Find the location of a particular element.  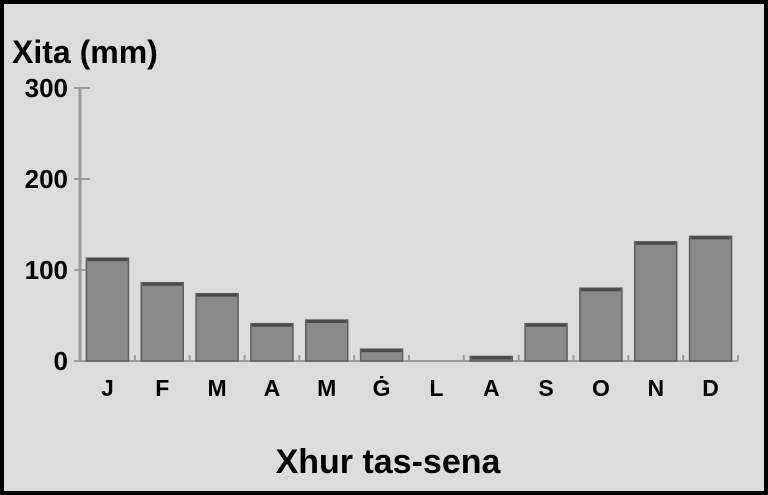

y-tick-label: 300 is located at coordinates (46, 88).